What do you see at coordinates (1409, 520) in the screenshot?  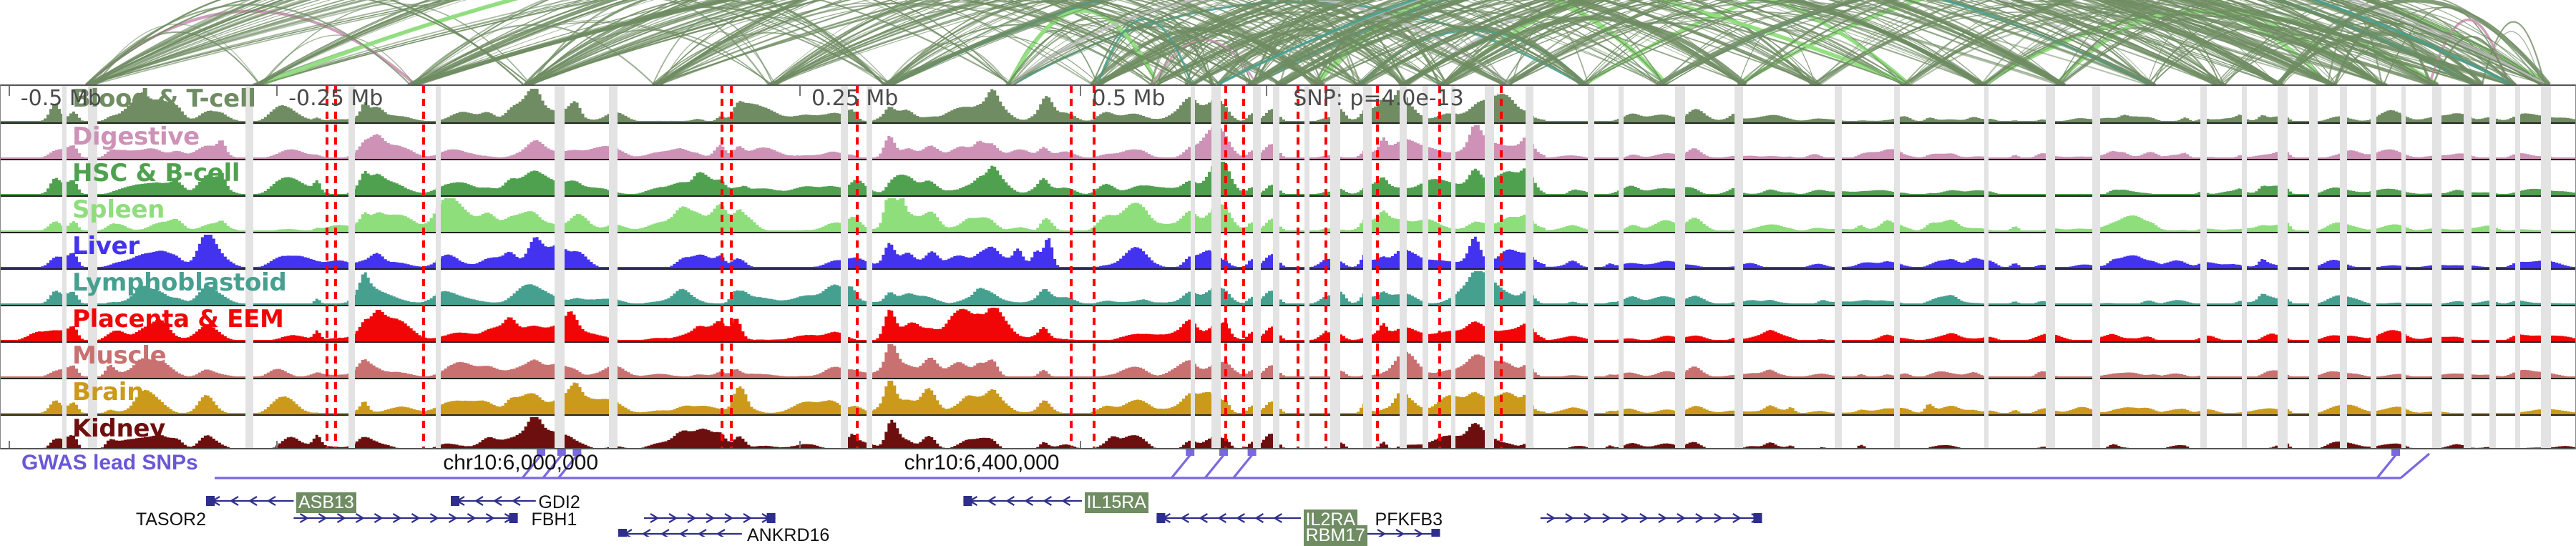 I see `gene-label-pfkfb3: PFKFB3` at bounding box center [1409, 520].